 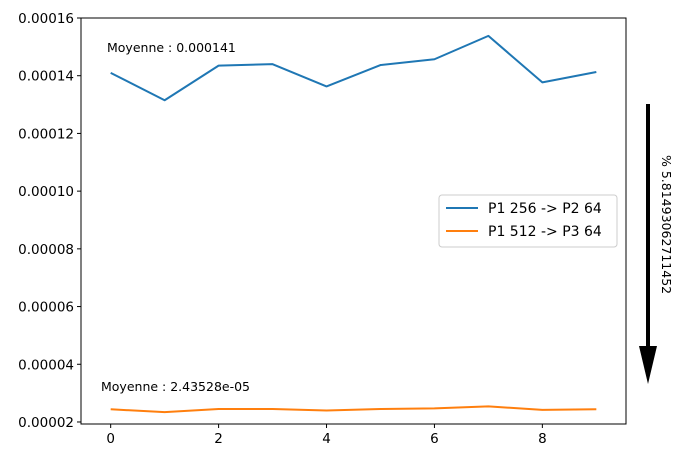 What do you see at coordinates (545, 209) in the screenshot?
I see `legend-label-series-1: P1 256 -> P2 64` at bounding box center [545, 209].